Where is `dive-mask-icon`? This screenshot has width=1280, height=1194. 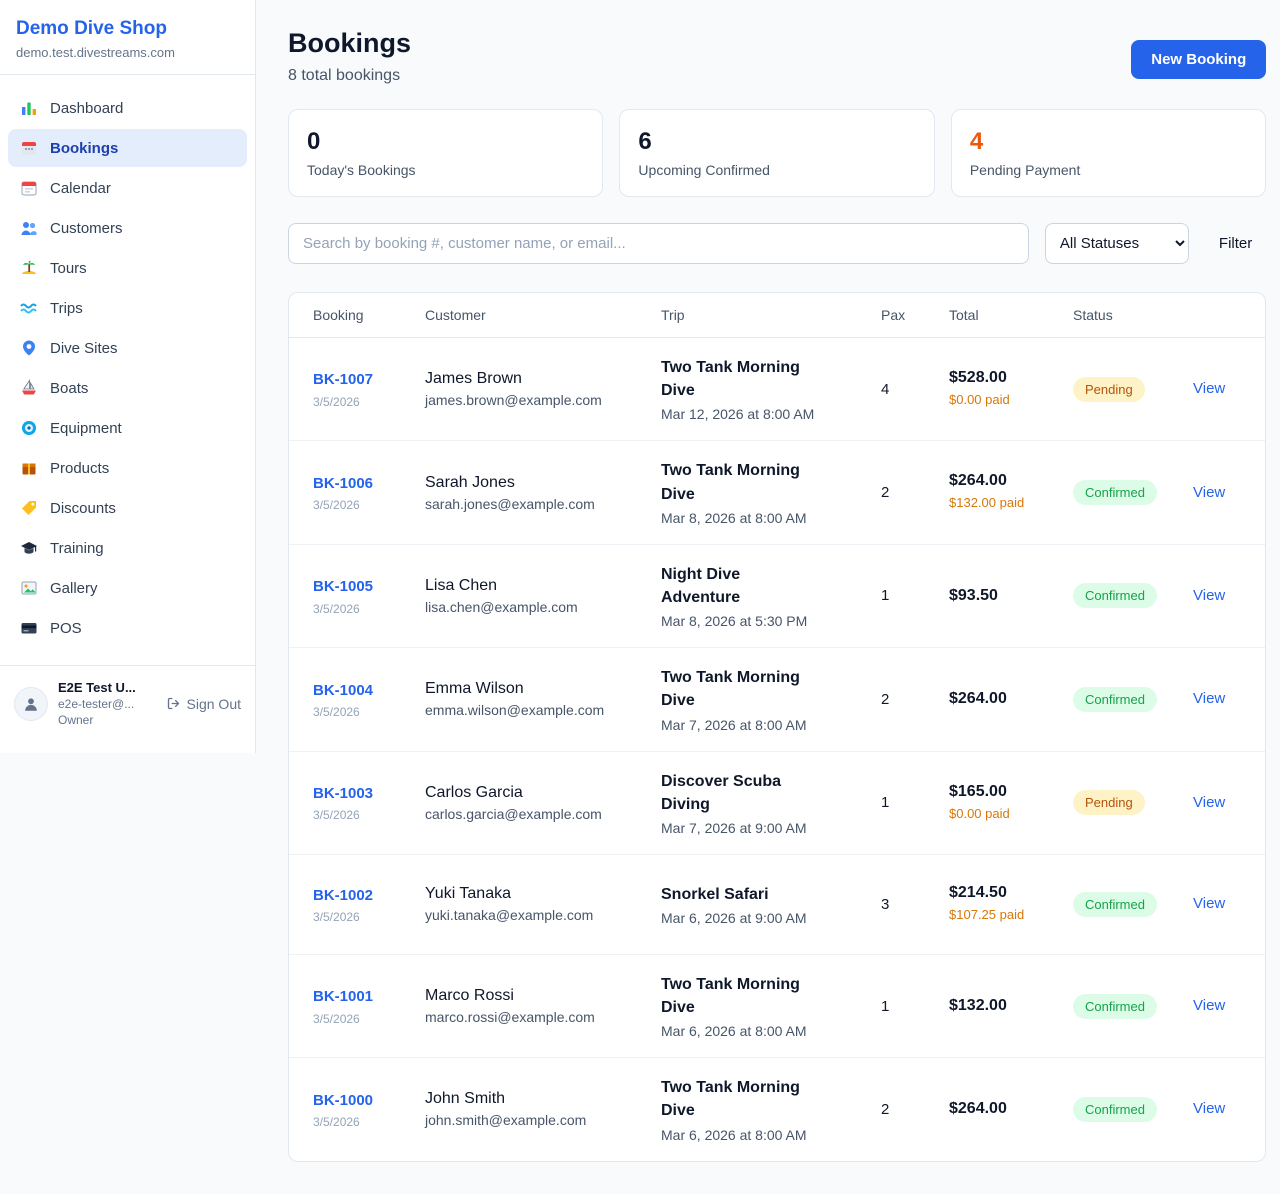
dive-mask-icon is located at coordinates (29, 428).